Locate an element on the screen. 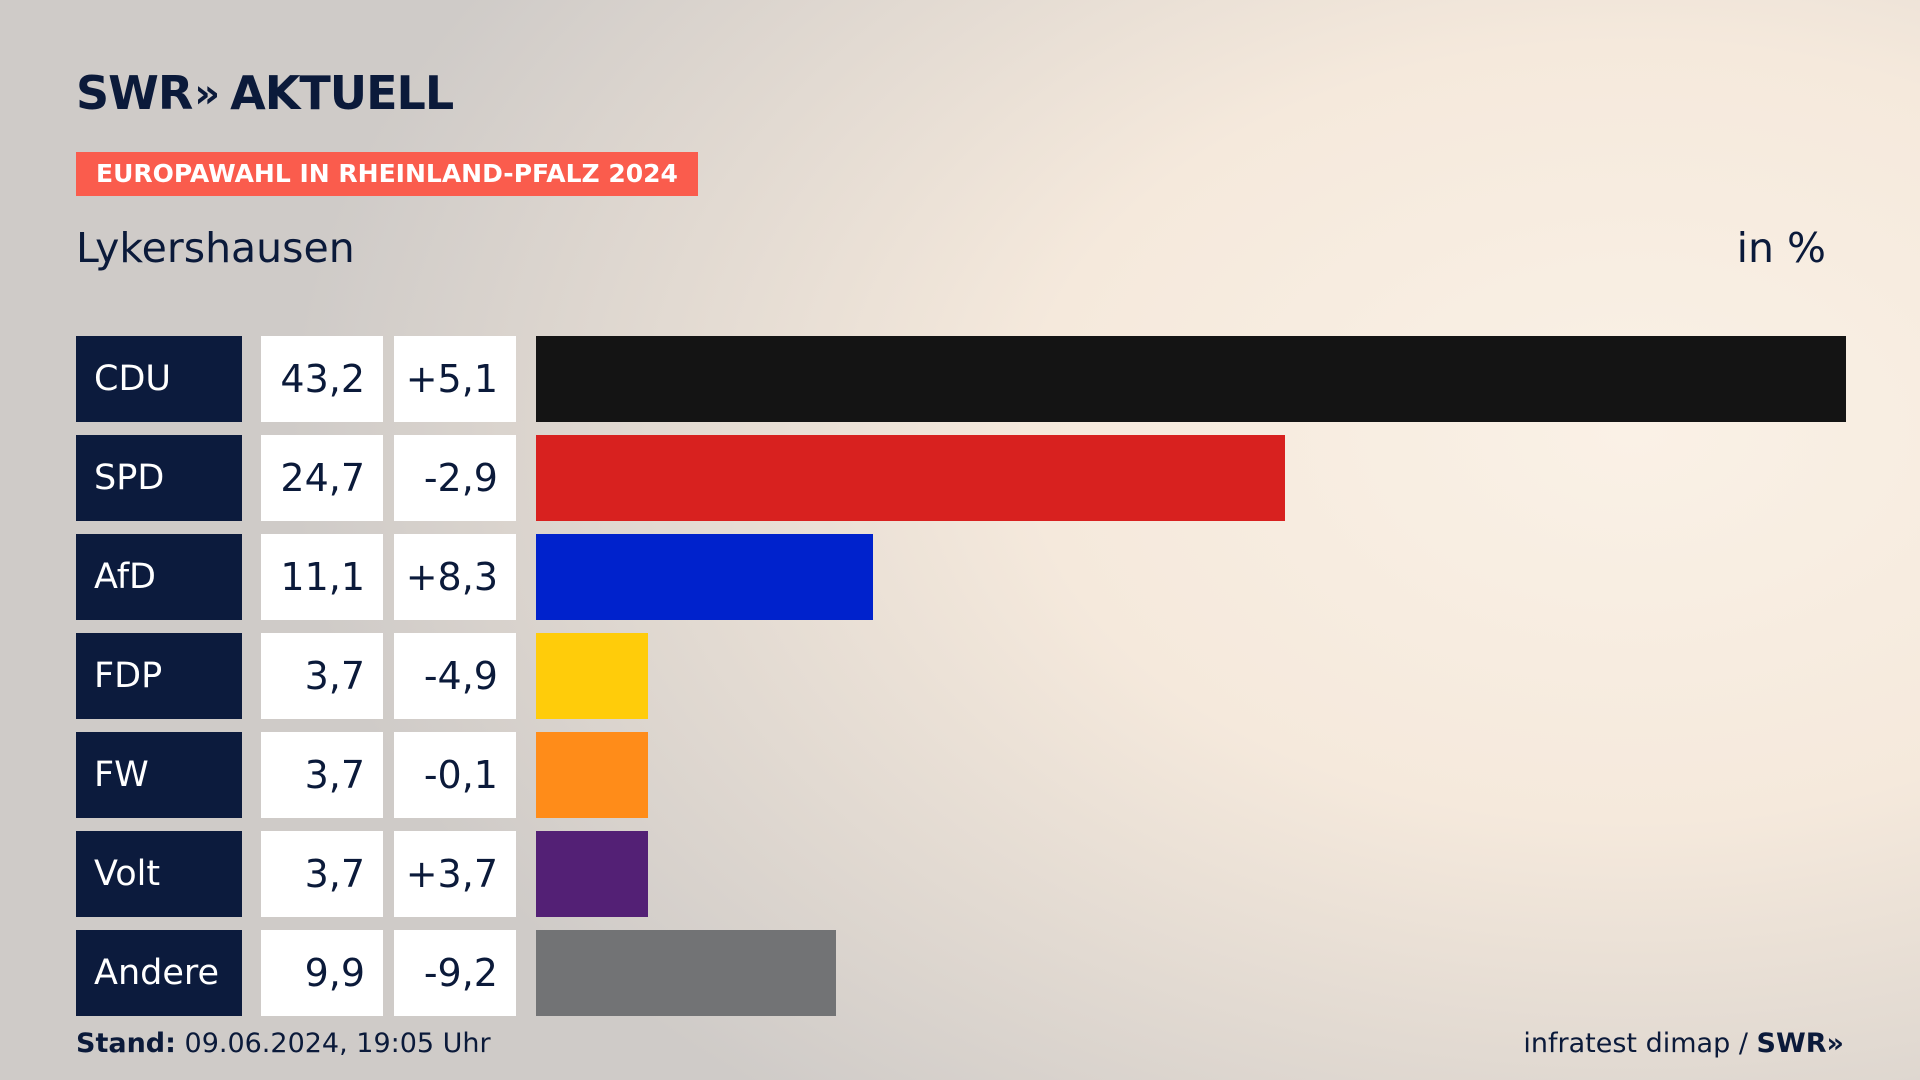 The height and width of the screenshot is (1080, 1920). result-row: FDP 3,7 -4,9 is located at coordinates (961, 676).